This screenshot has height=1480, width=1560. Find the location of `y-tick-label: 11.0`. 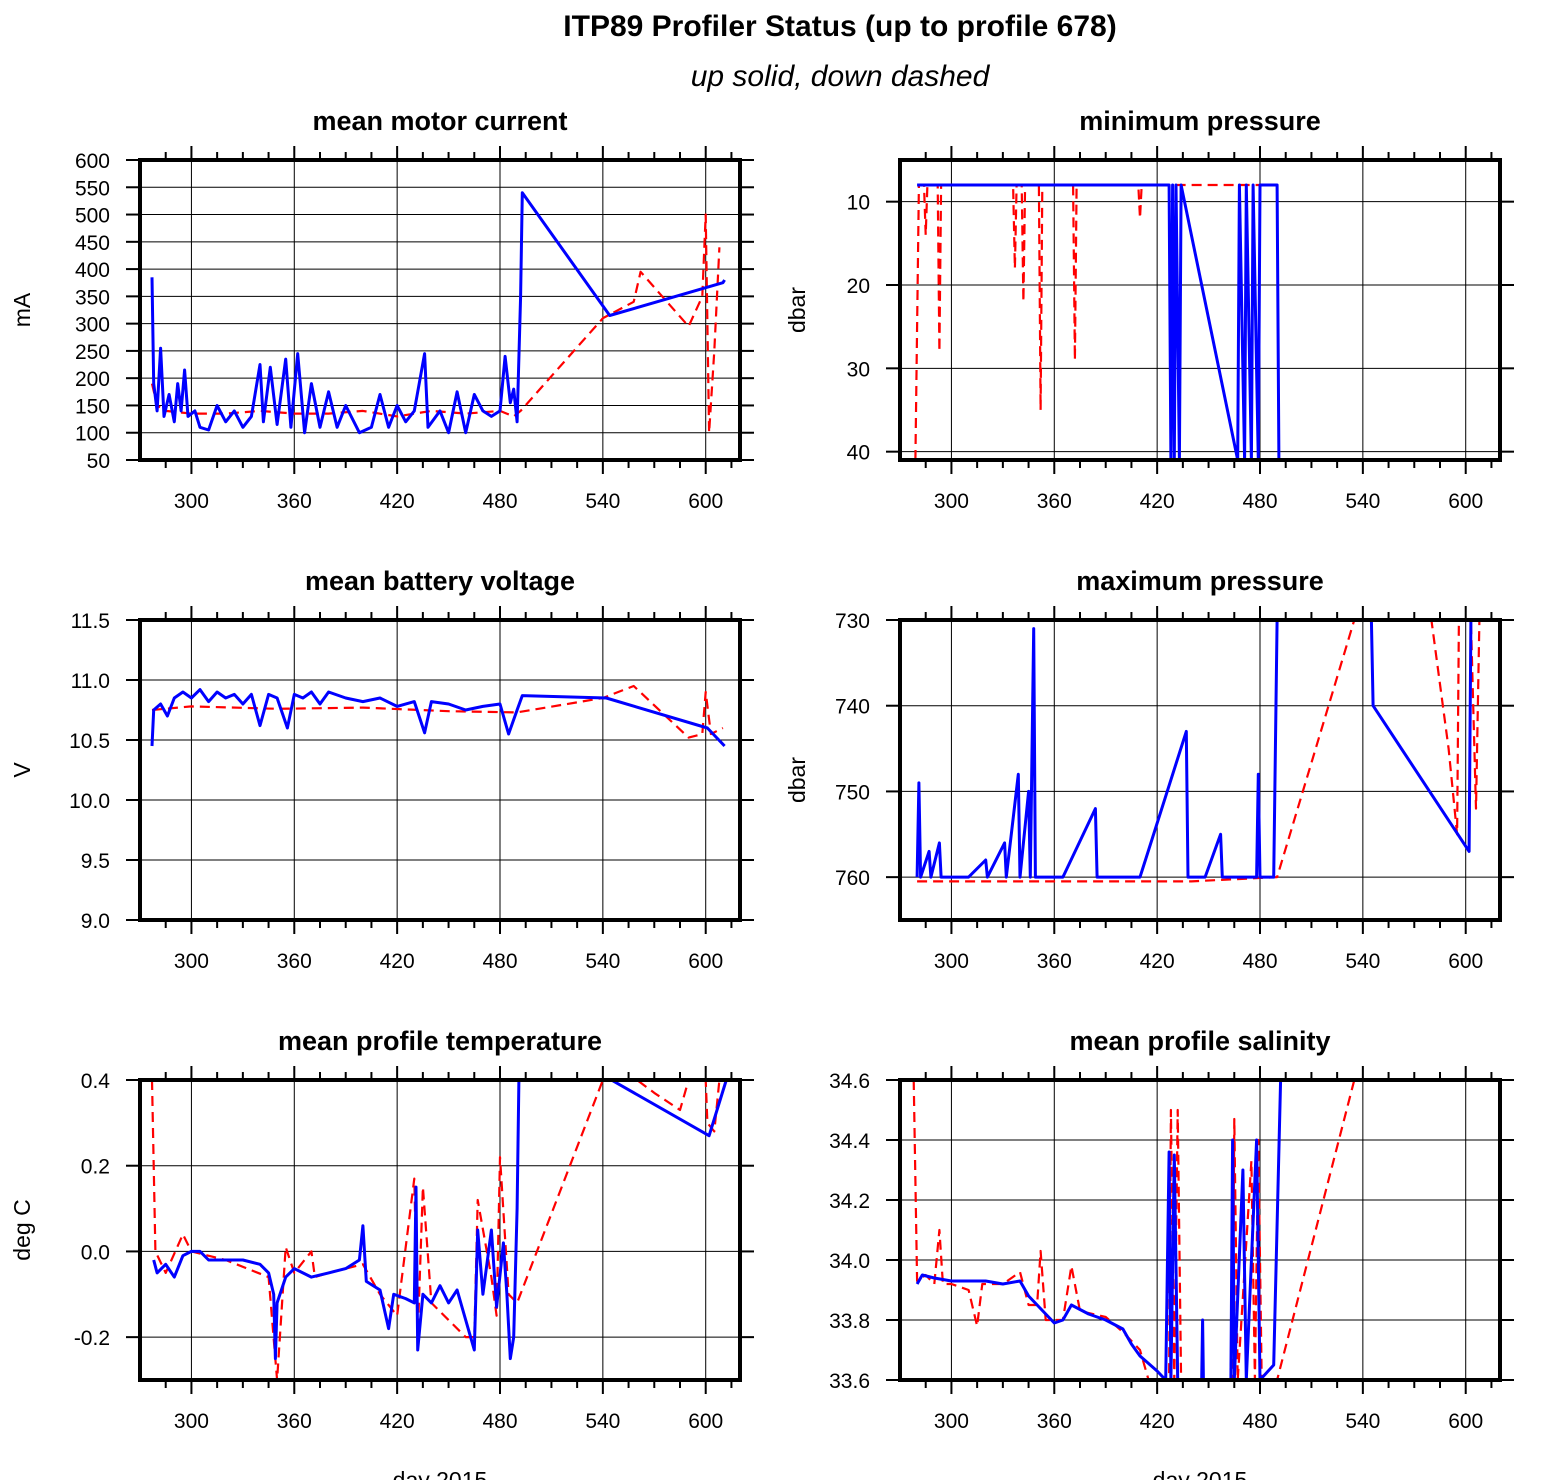

y-tick-label: 11.0 is located at coordinates (90, 681).